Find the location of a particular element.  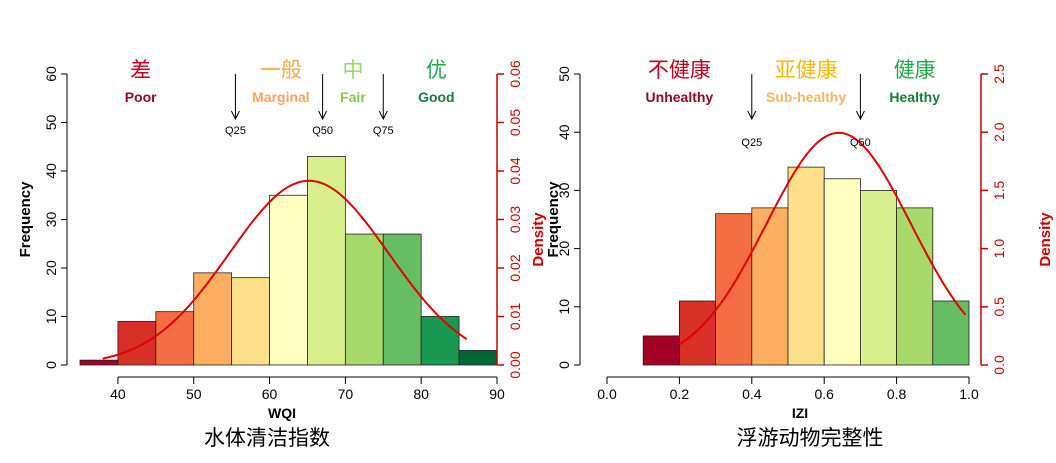

category-label-en: Good is located at coordinates (436, 97).